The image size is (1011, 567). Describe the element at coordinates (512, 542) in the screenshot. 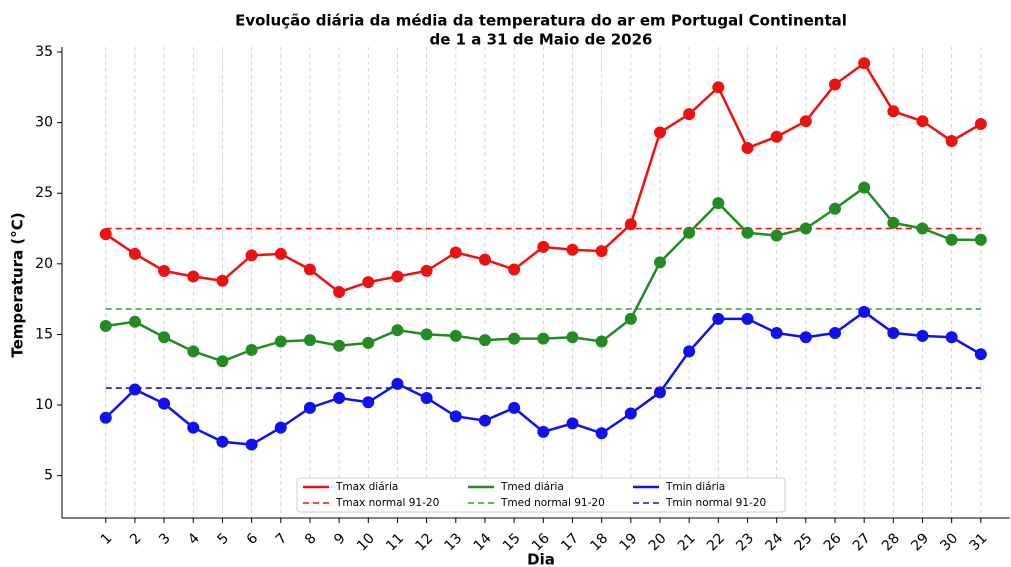

I see `x-tick-label: 15` at that location.